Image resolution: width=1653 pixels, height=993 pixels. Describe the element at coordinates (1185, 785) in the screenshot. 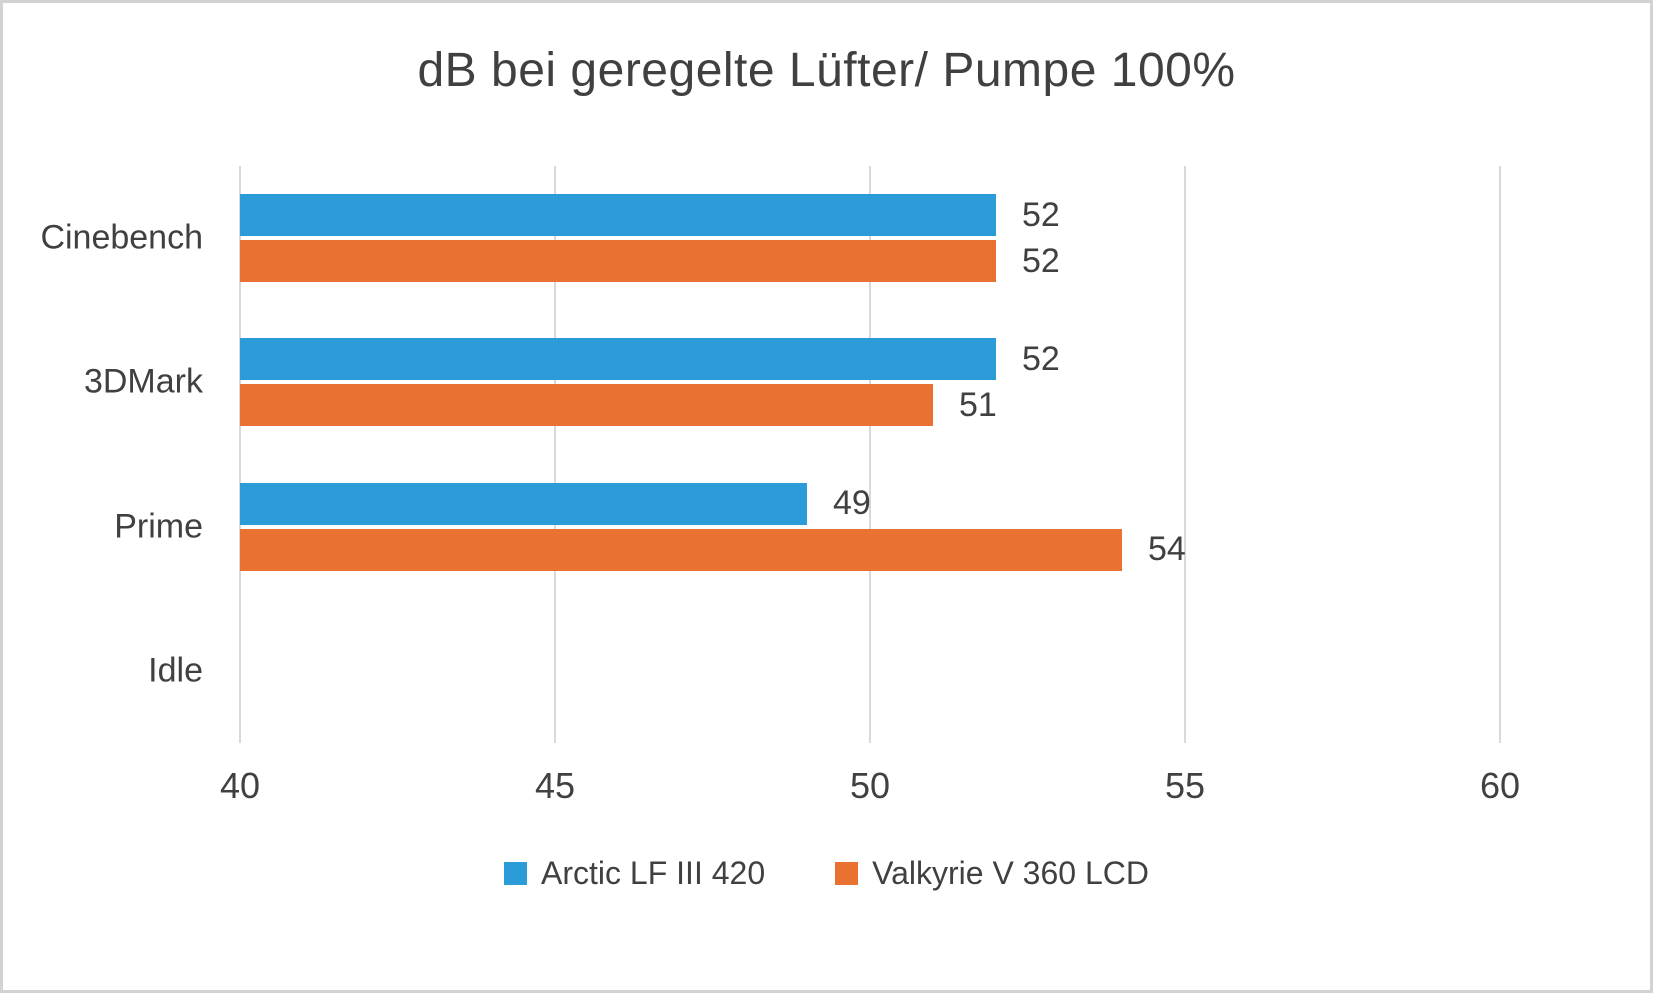

I see `x-axis-tick-label: 55` at that location.